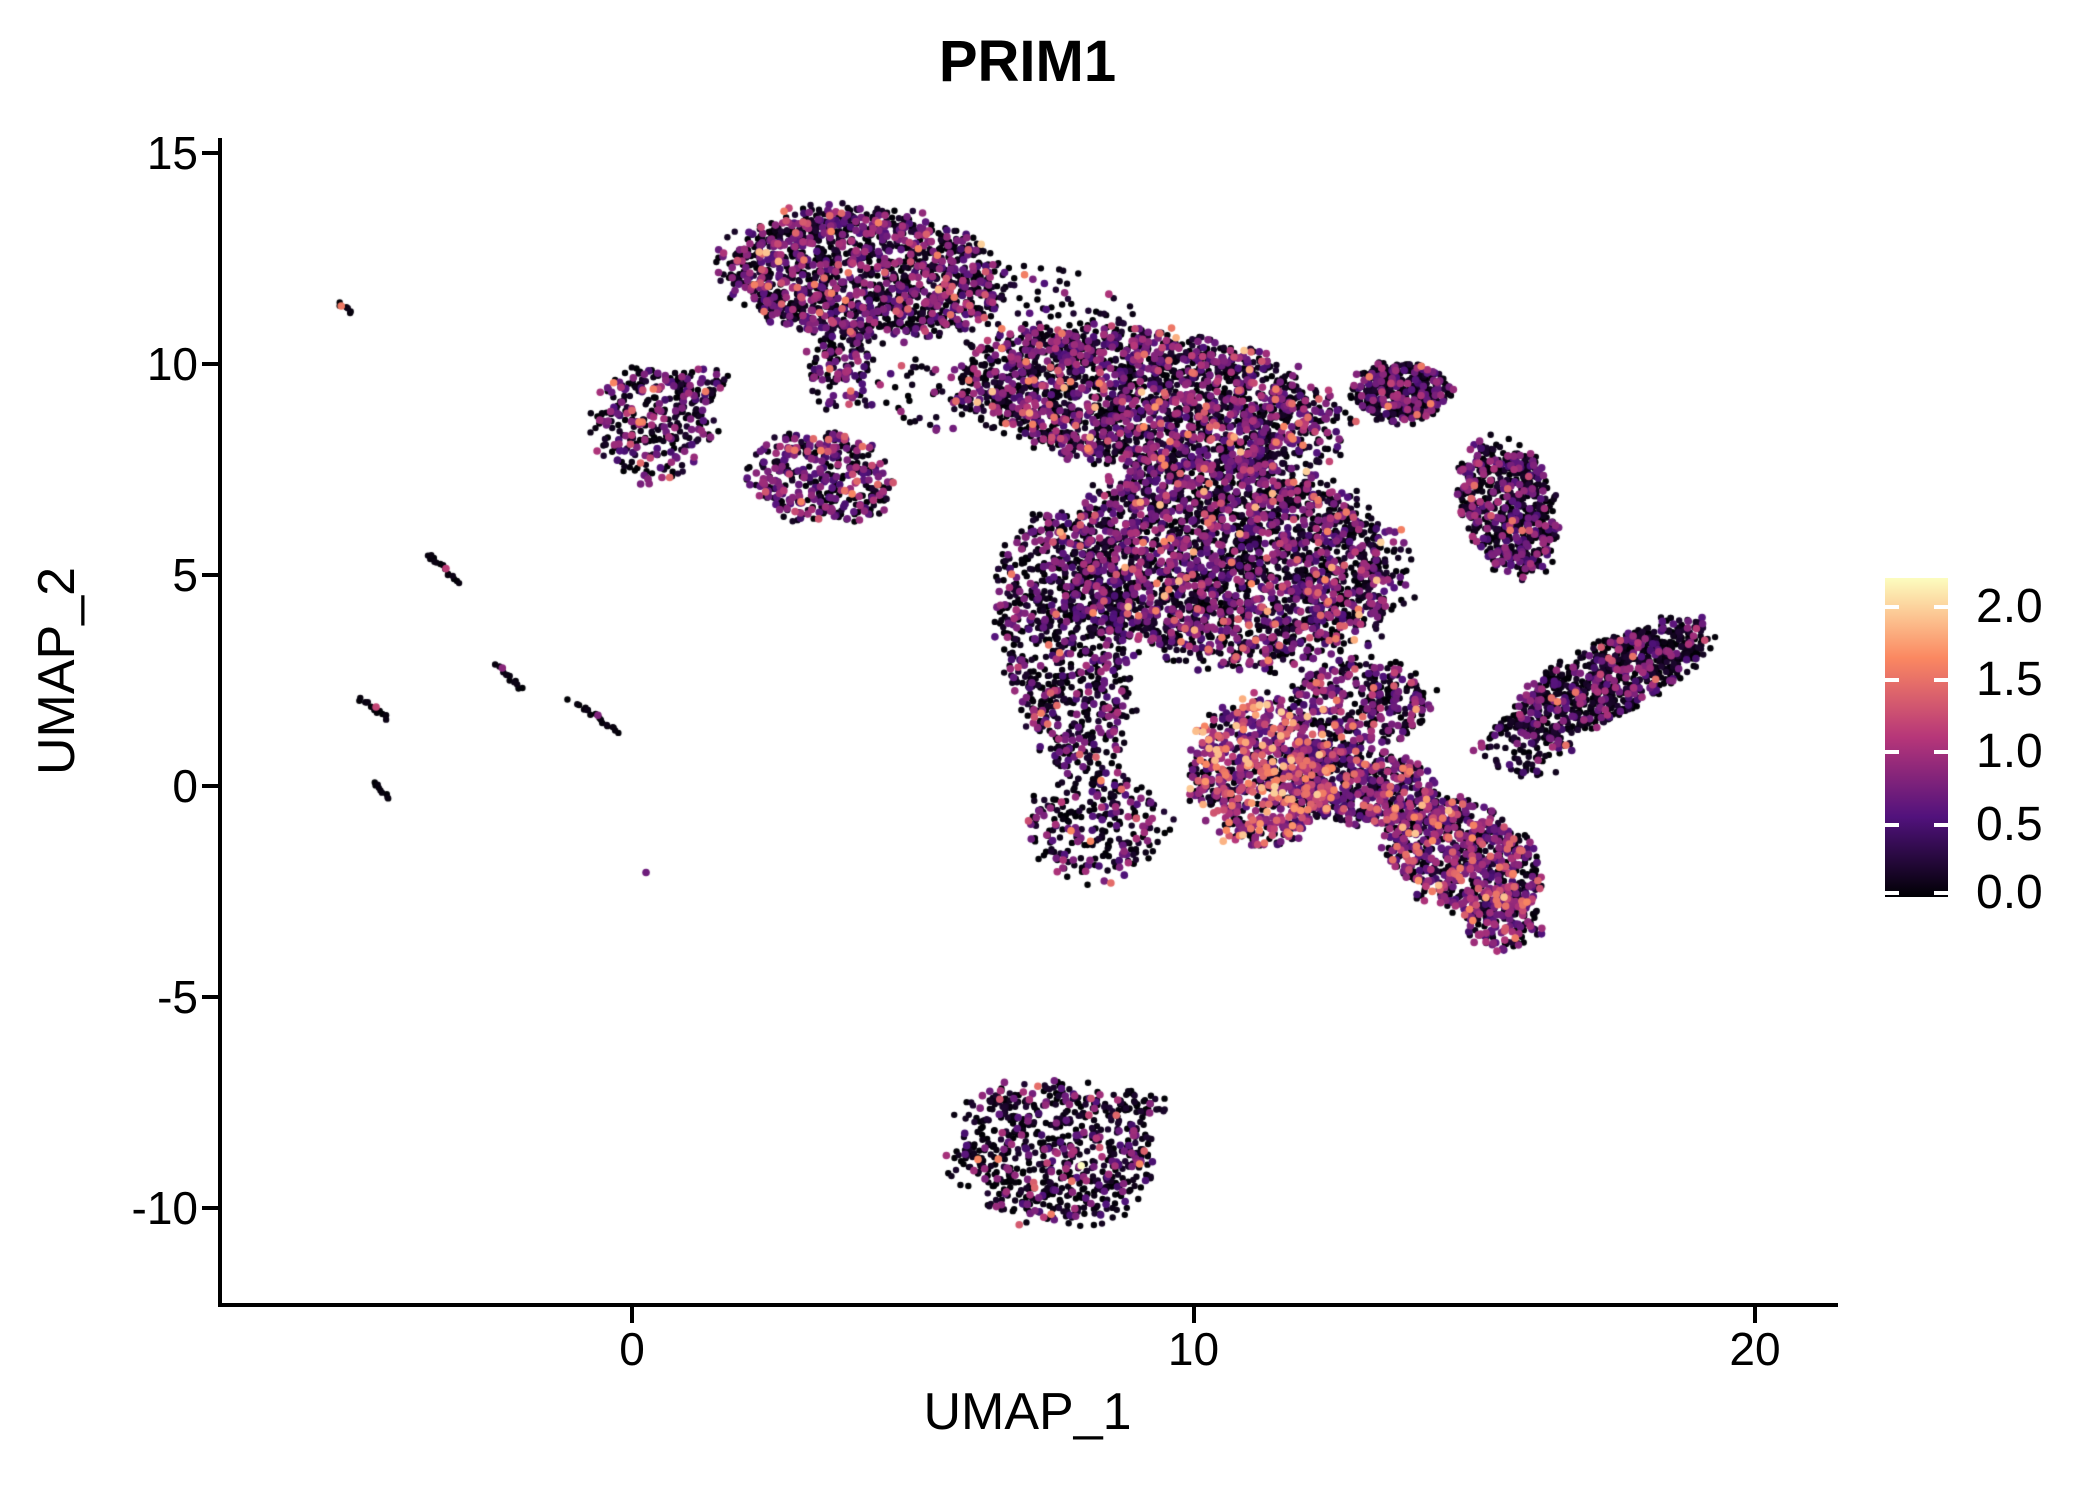 The image size is (2100, 1500). Describe the element at coordinates (2009, 892) in the screenshot. I see `colorbar-tick-label: 0.0` at that location.